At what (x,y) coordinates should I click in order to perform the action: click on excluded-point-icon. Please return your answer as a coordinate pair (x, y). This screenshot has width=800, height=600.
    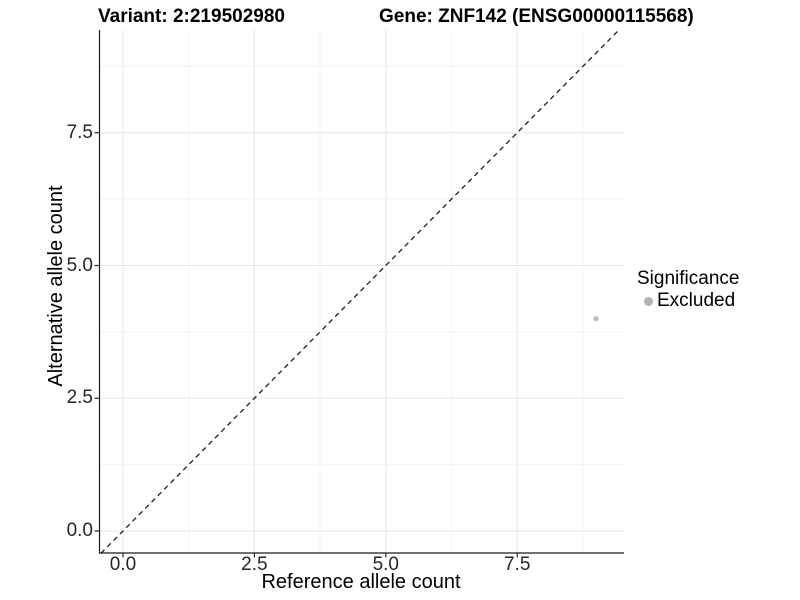
    Looking at the image, I should click on (648, 301).